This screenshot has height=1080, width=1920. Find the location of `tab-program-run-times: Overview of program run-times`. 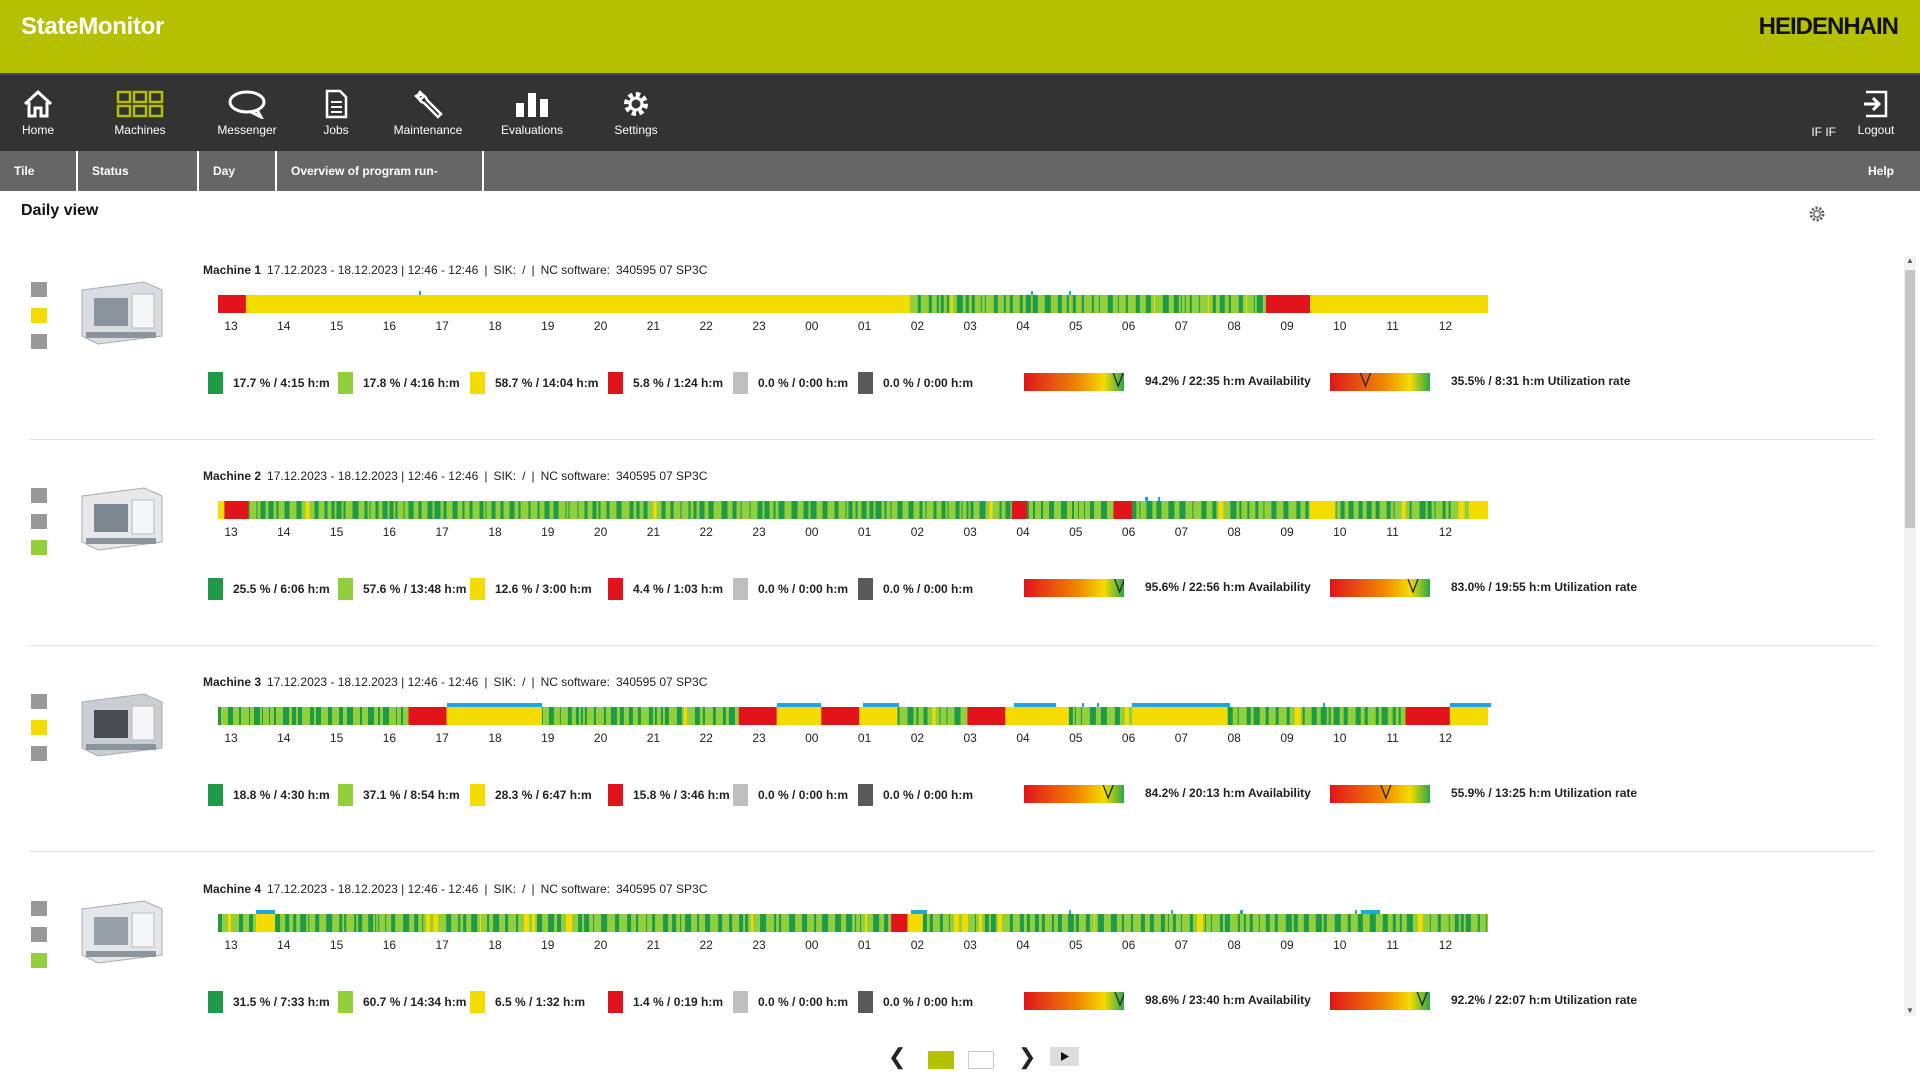

tab-program-run-times: Overview of program run-times is located at coordinates (380, 184).